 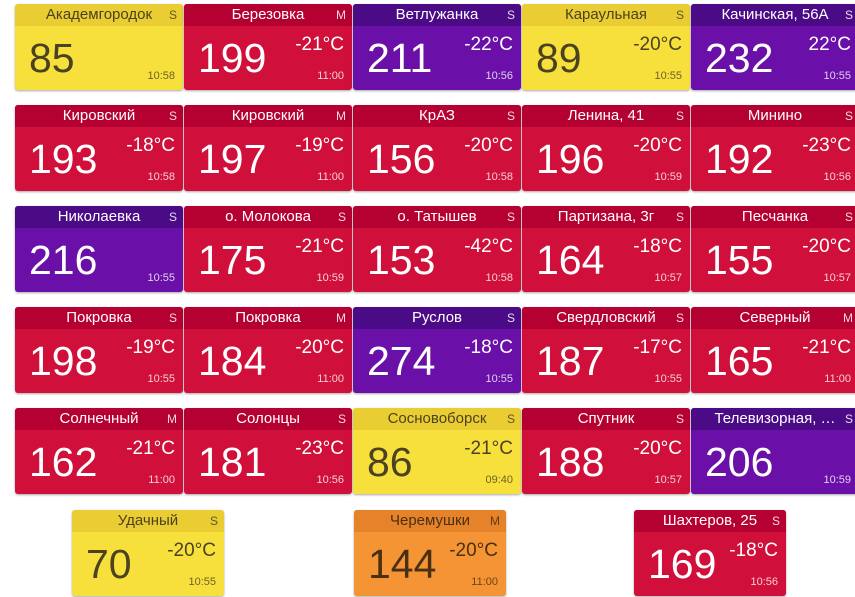 What do you see at coordinates (109, 564) in the screenshot?
I see `aqi-value: 70` at bounding box center [109, 564].